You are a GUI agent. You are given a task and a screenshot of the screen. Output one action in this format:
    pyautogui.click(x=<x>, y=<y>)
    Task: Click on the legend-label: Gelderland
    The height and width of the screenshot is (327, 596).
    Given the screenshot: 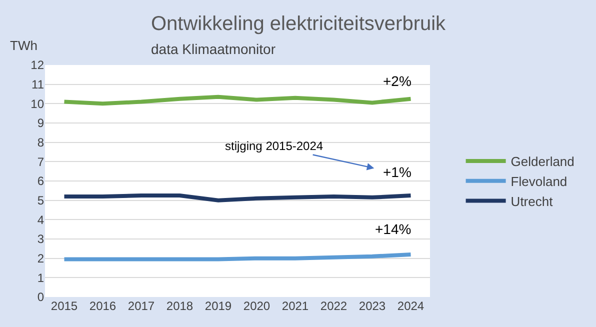 What is the action you would take?
    pyautogui.click(x=542, y=162)
    